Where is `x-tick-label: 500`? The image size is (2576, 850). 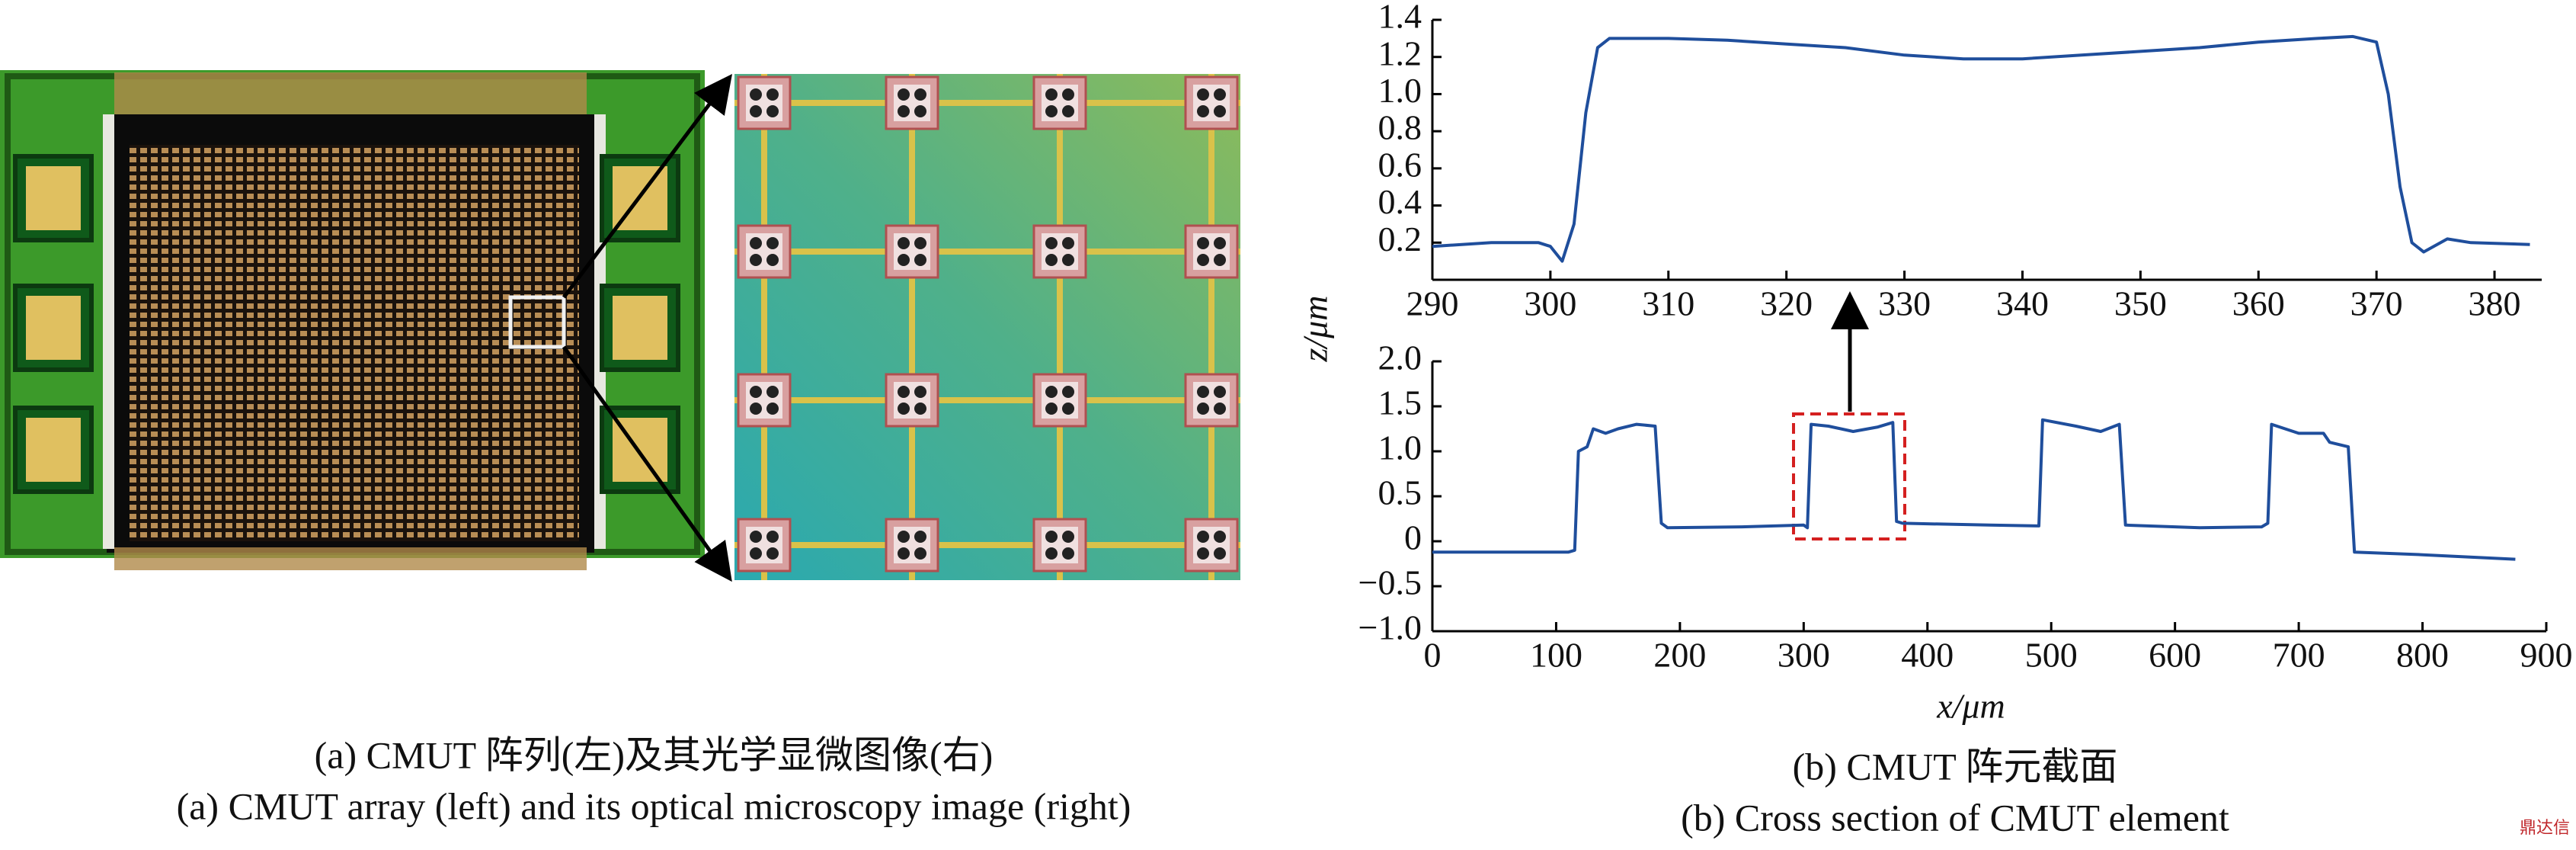 x-tick-label: 500 is located at coordinates (2051, 655).